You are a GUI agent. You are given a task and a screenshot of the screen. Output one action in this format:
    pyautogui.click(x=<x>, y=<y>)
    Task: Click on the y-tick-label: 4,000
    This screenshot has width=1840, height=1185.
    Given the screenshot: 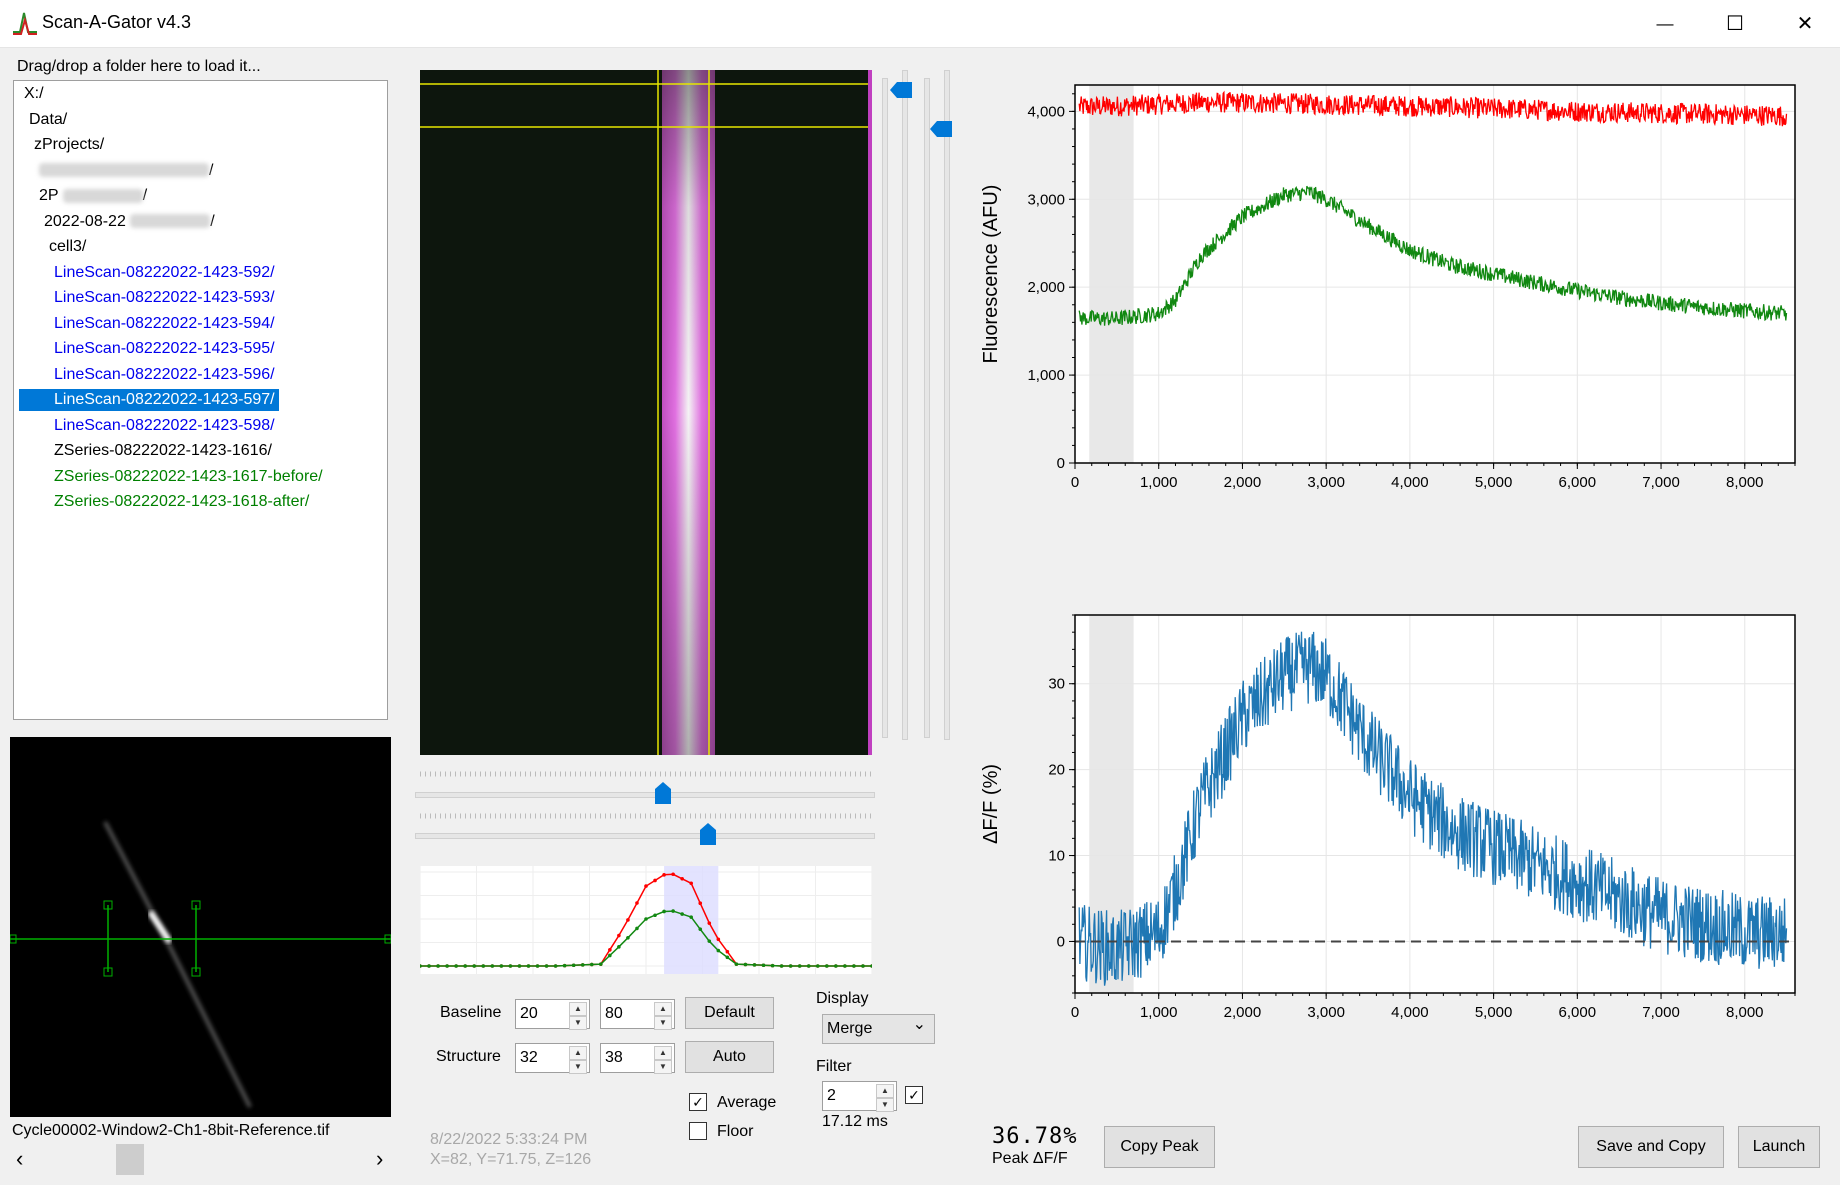 What is the action you would take?
    pyautogui.click(x=1046, y=111)
    